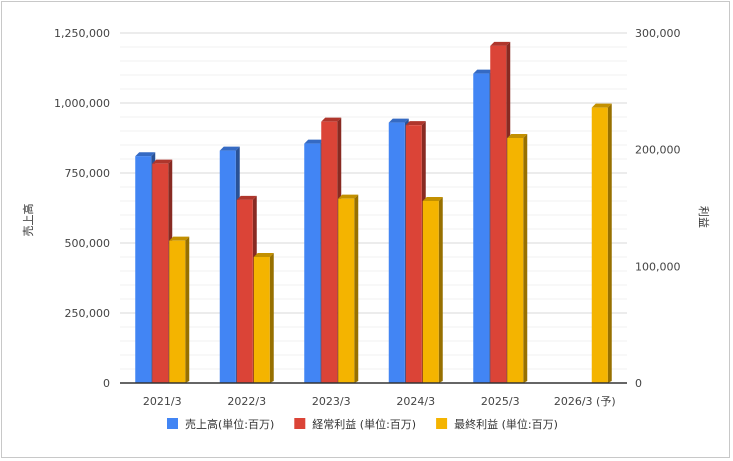 Image resolution: width=733 pixels, height=461 pixels. I want to click on y-left-tick-label: 1,250,000, so click(82, 33).